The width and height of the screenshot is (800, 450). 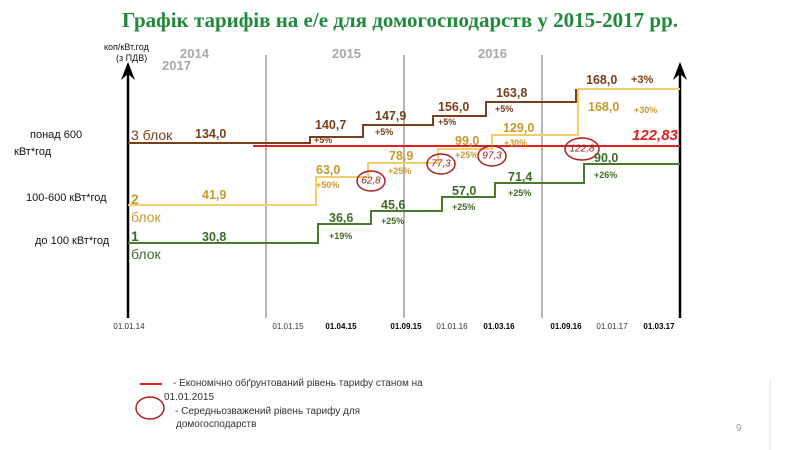 I want to click on block2-label-2: блок, so click(x=146, y=217).